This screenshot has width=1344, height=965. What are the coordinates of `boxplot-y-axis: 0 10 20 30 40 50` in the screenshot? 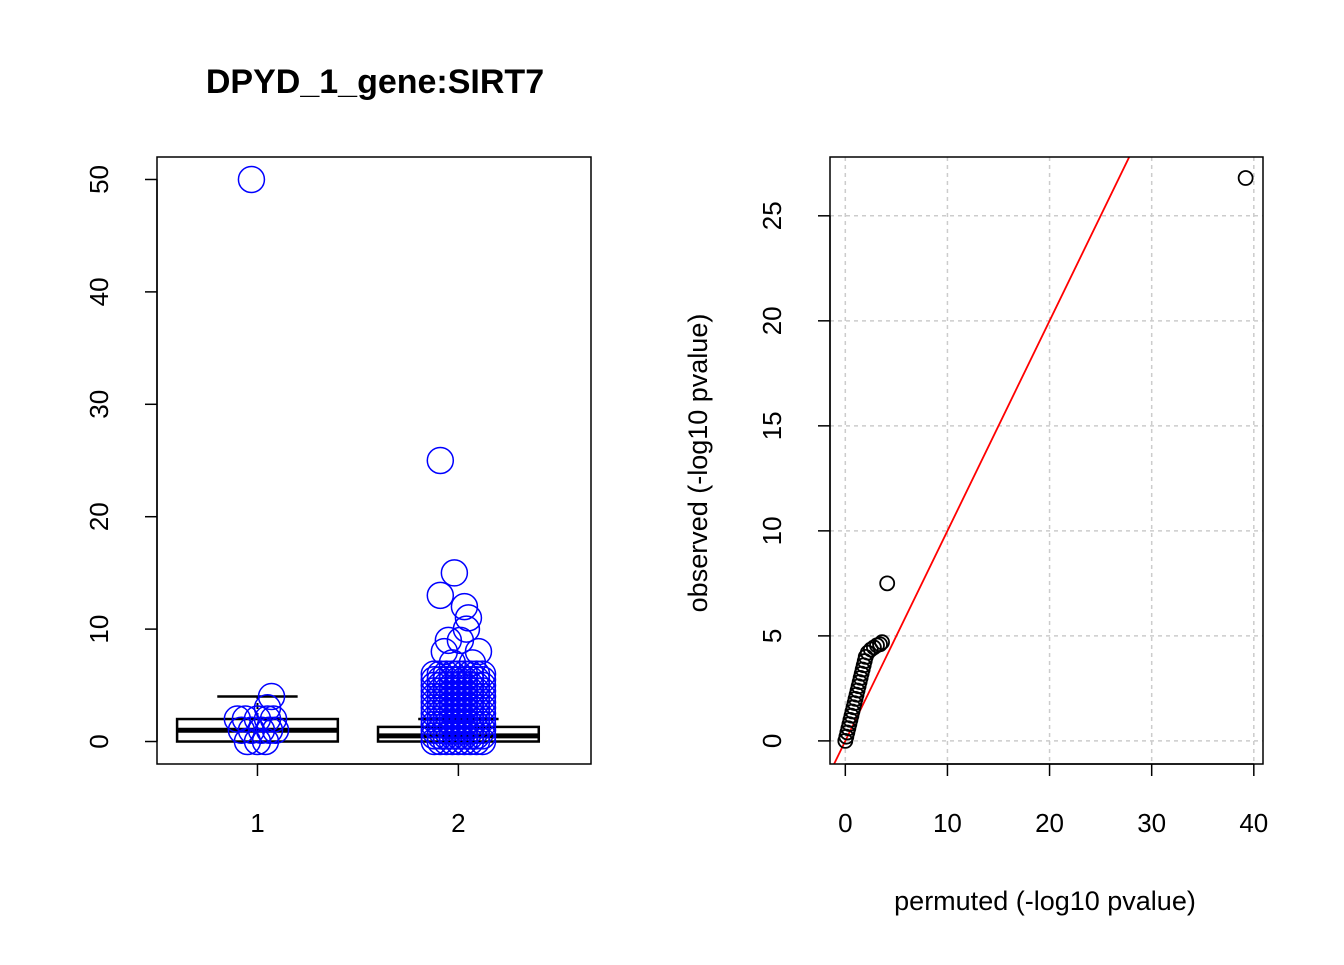 It's located at (121, 457).